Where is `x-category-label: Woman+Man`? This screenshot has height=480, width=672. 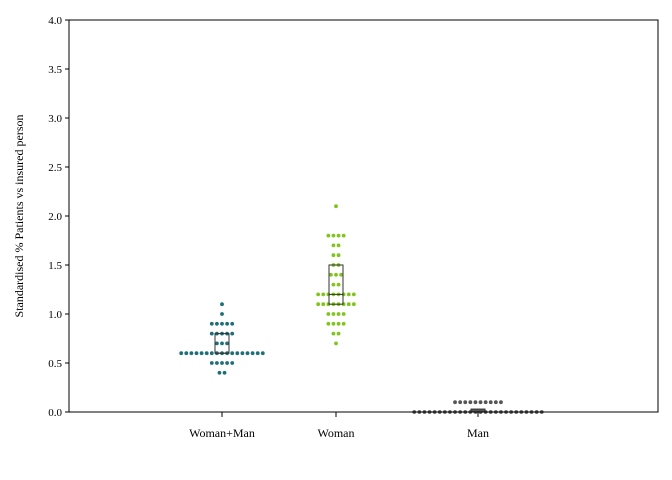 x-category-label: Woman+Man is located at coordinates (222, 433).